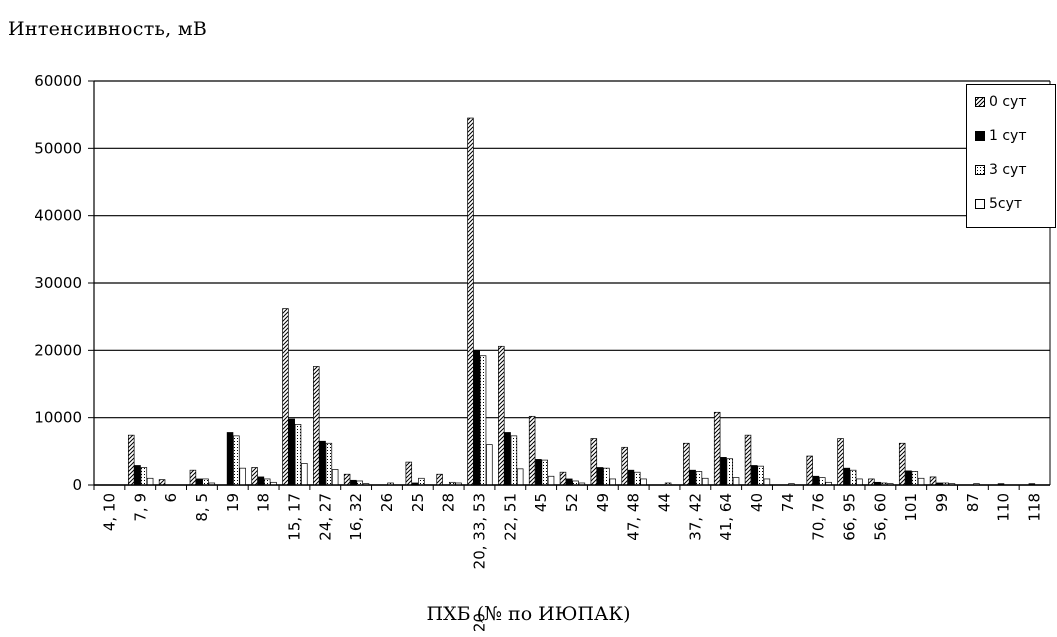 Image resolution: width=1057 pixels, height=637 pixels. Describe the element at coordinates (1006, 204) in the screenshot. I see `legend-label: 5сут` at that location.